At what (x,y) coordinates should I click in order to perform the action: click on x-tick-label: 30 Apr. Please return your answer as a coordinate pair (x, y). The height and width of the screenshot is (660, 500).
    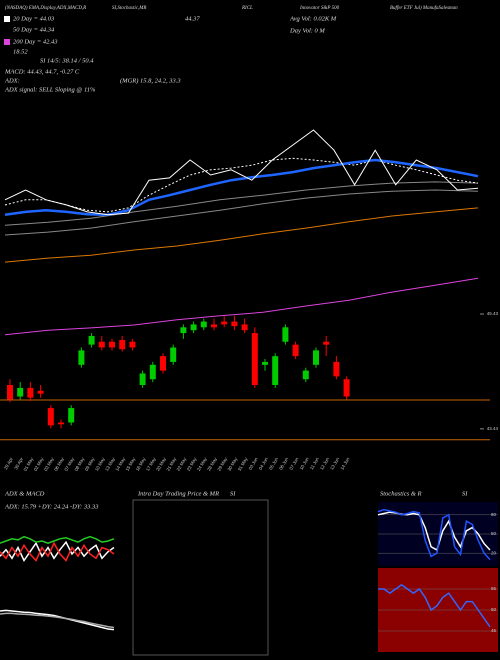
    Looking at the image, I should click on (18, 463).